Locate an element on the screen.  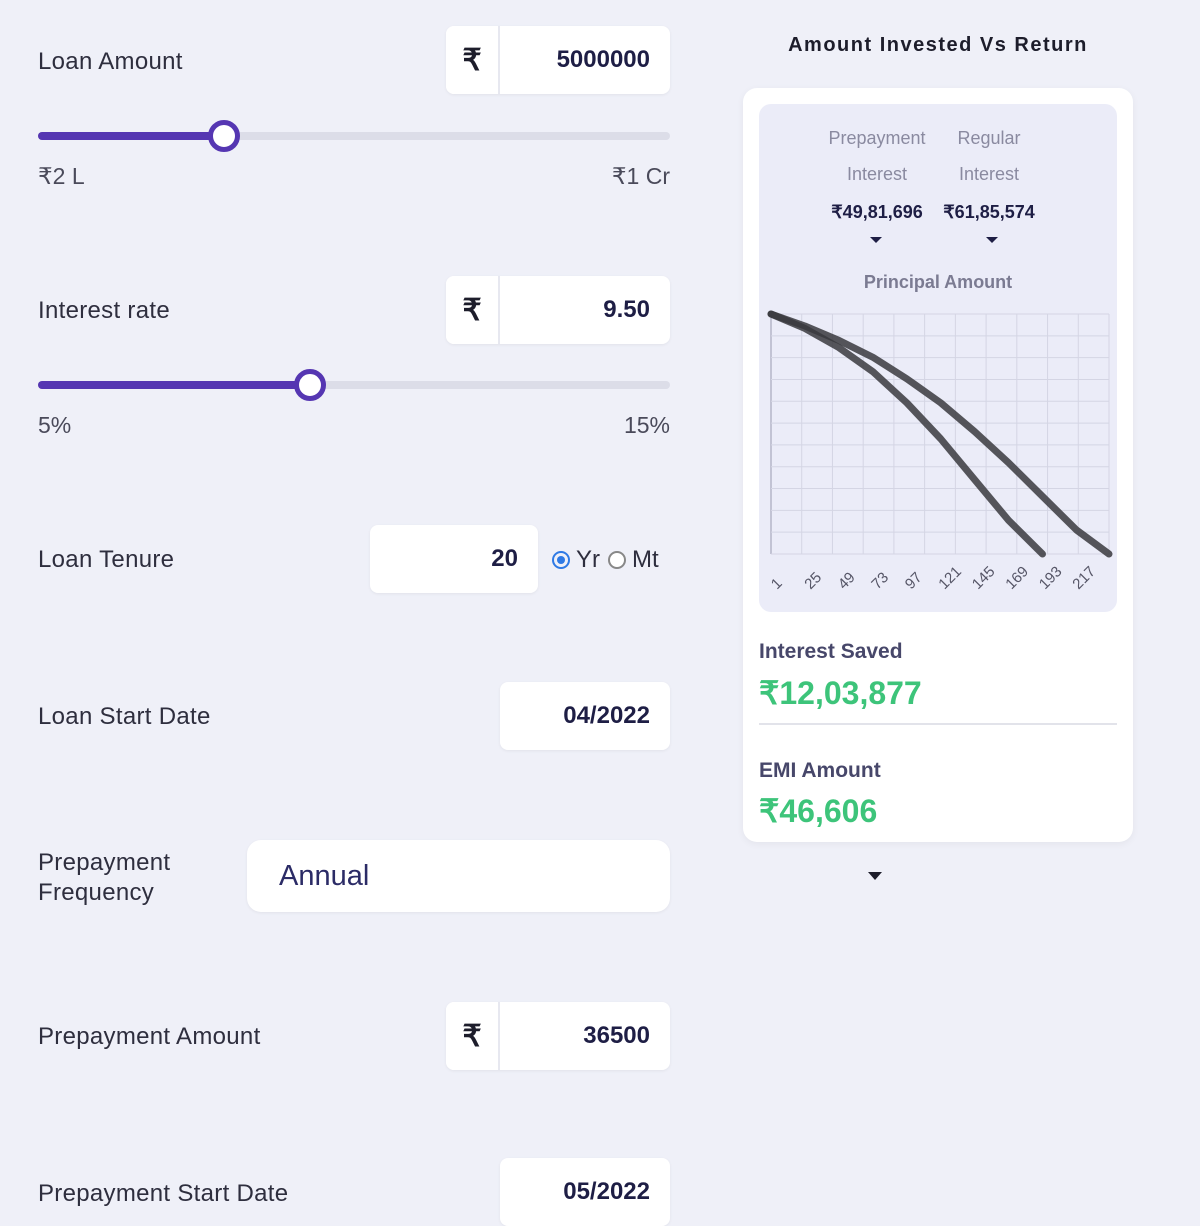
prepayment-interest-label-1: Prepayment is located at coordinates (877, 138).